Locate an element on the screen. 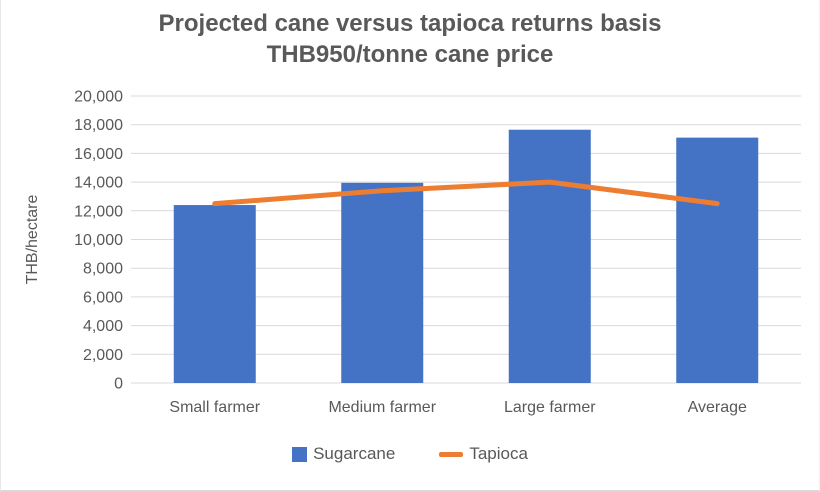  legend-swatch-sugarcane is located at coordinates (300, 454).